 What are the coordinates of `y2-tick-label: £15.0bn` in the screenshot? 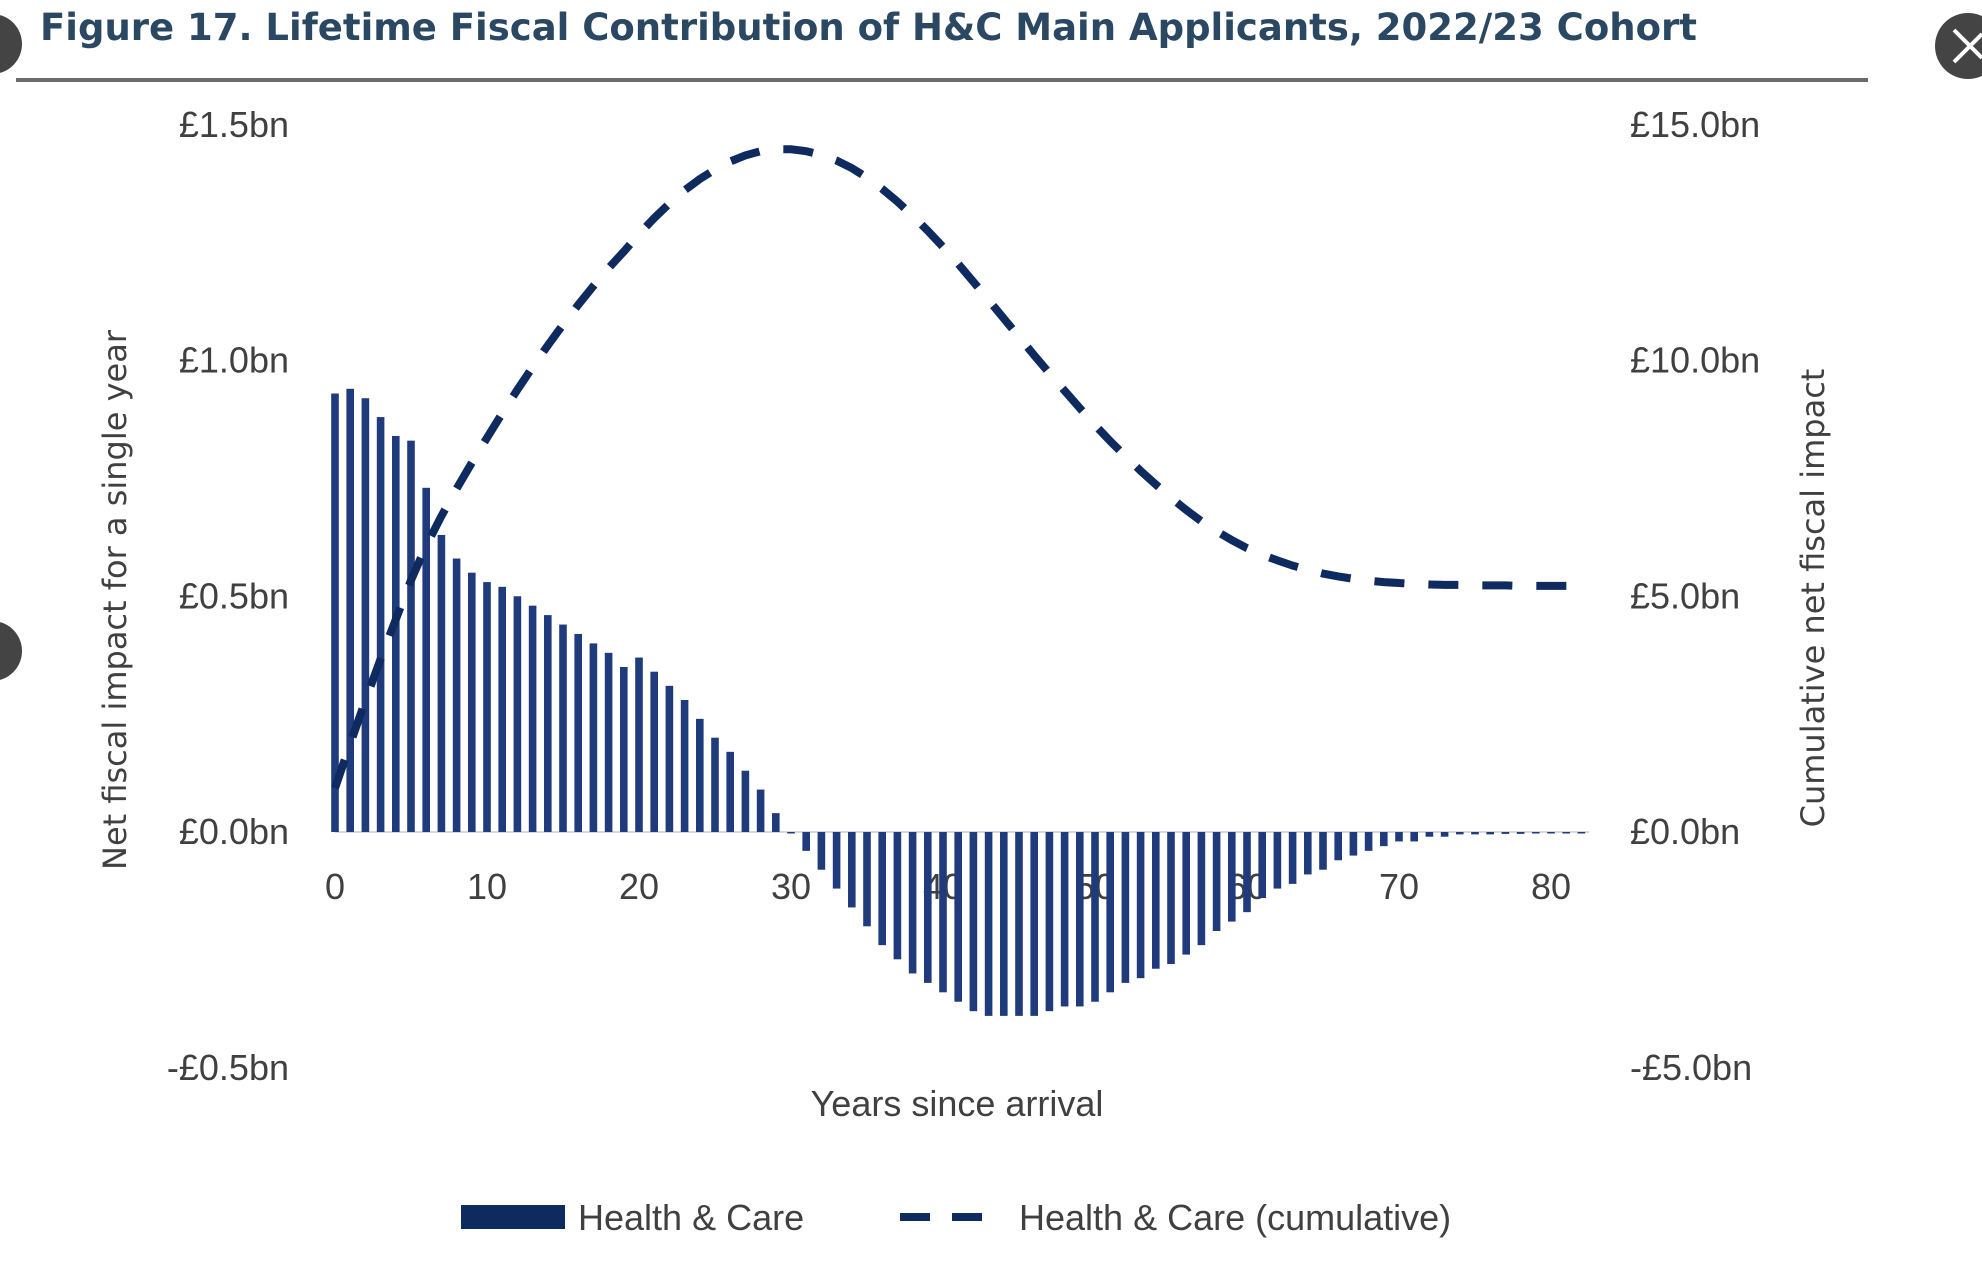 It's located at (1695, 124).